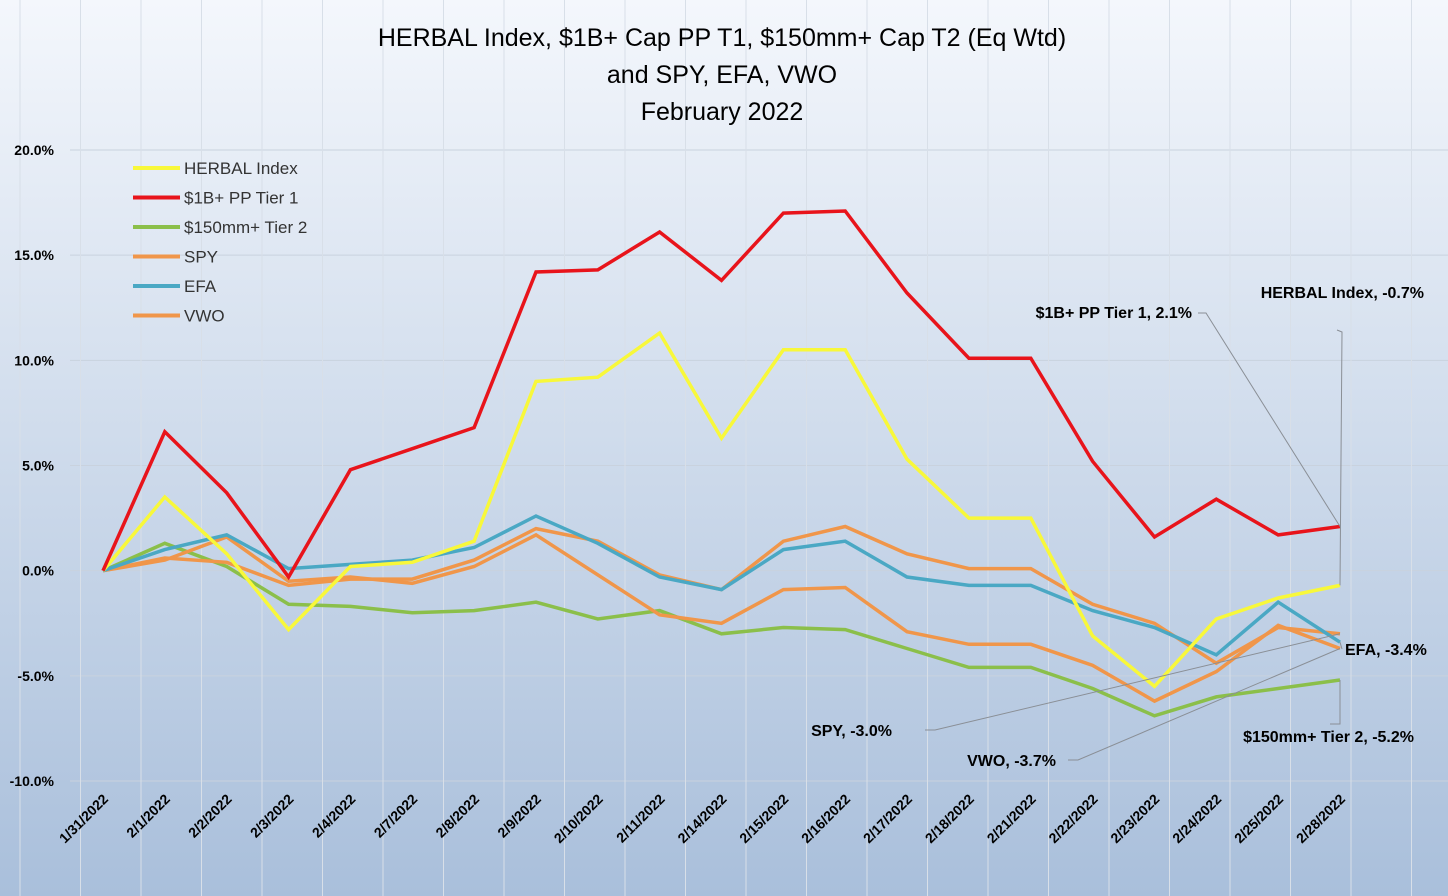 The height and width of the screenshot is (896, 1448). Describe the element at coordinates (200, 286) in the screenshot. I see `legend-label: EFA` at that location.